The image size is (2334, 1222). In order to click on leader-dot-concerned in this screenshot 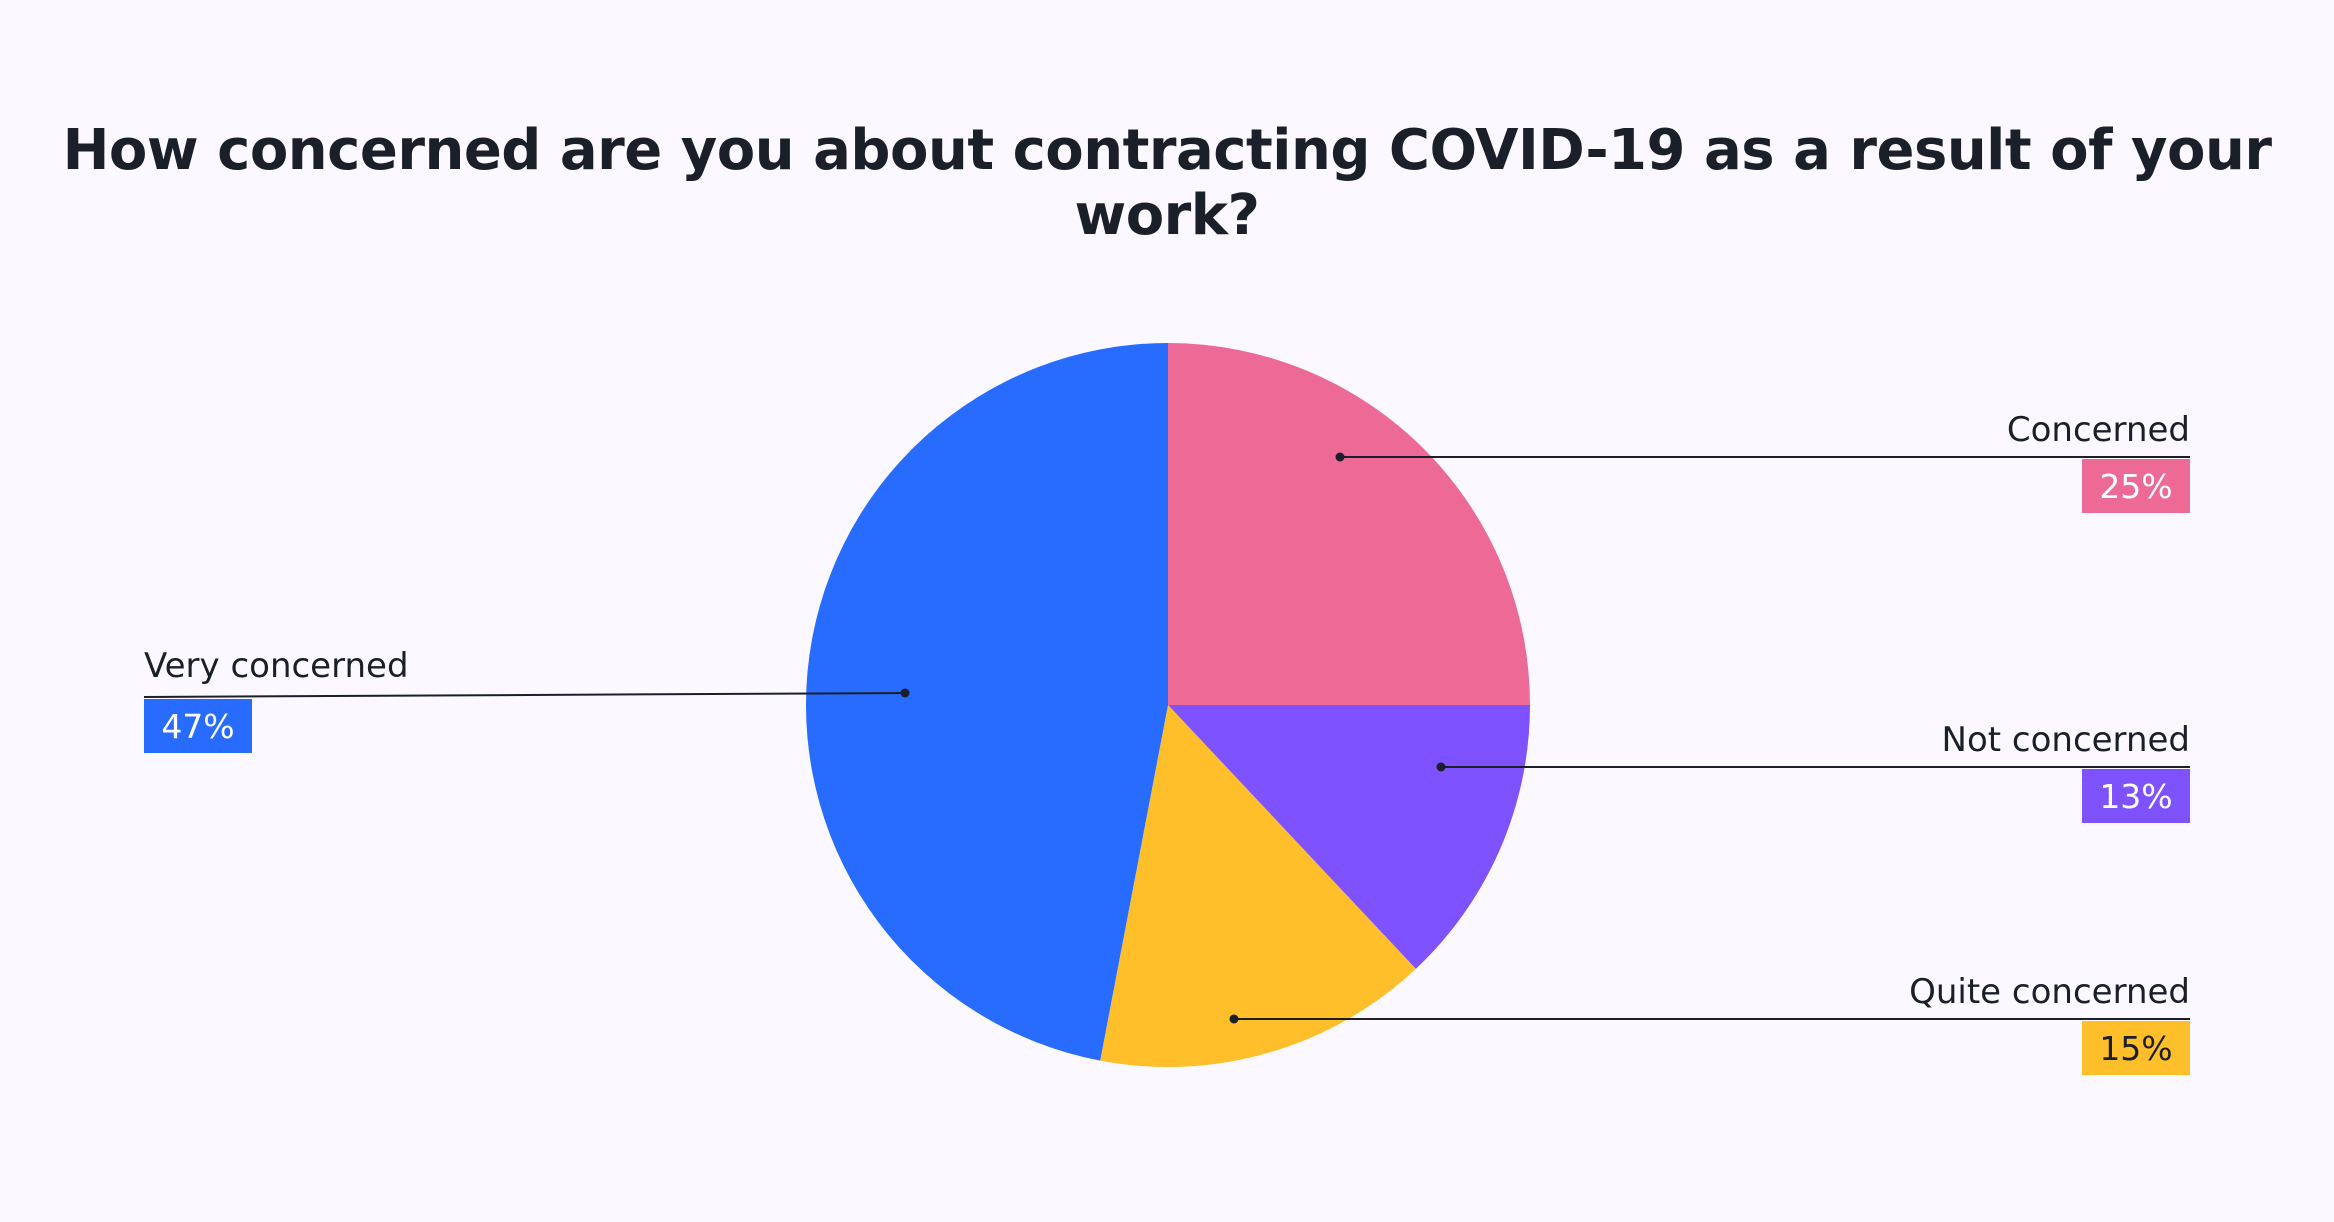, I will do `click(1340, 457)`.